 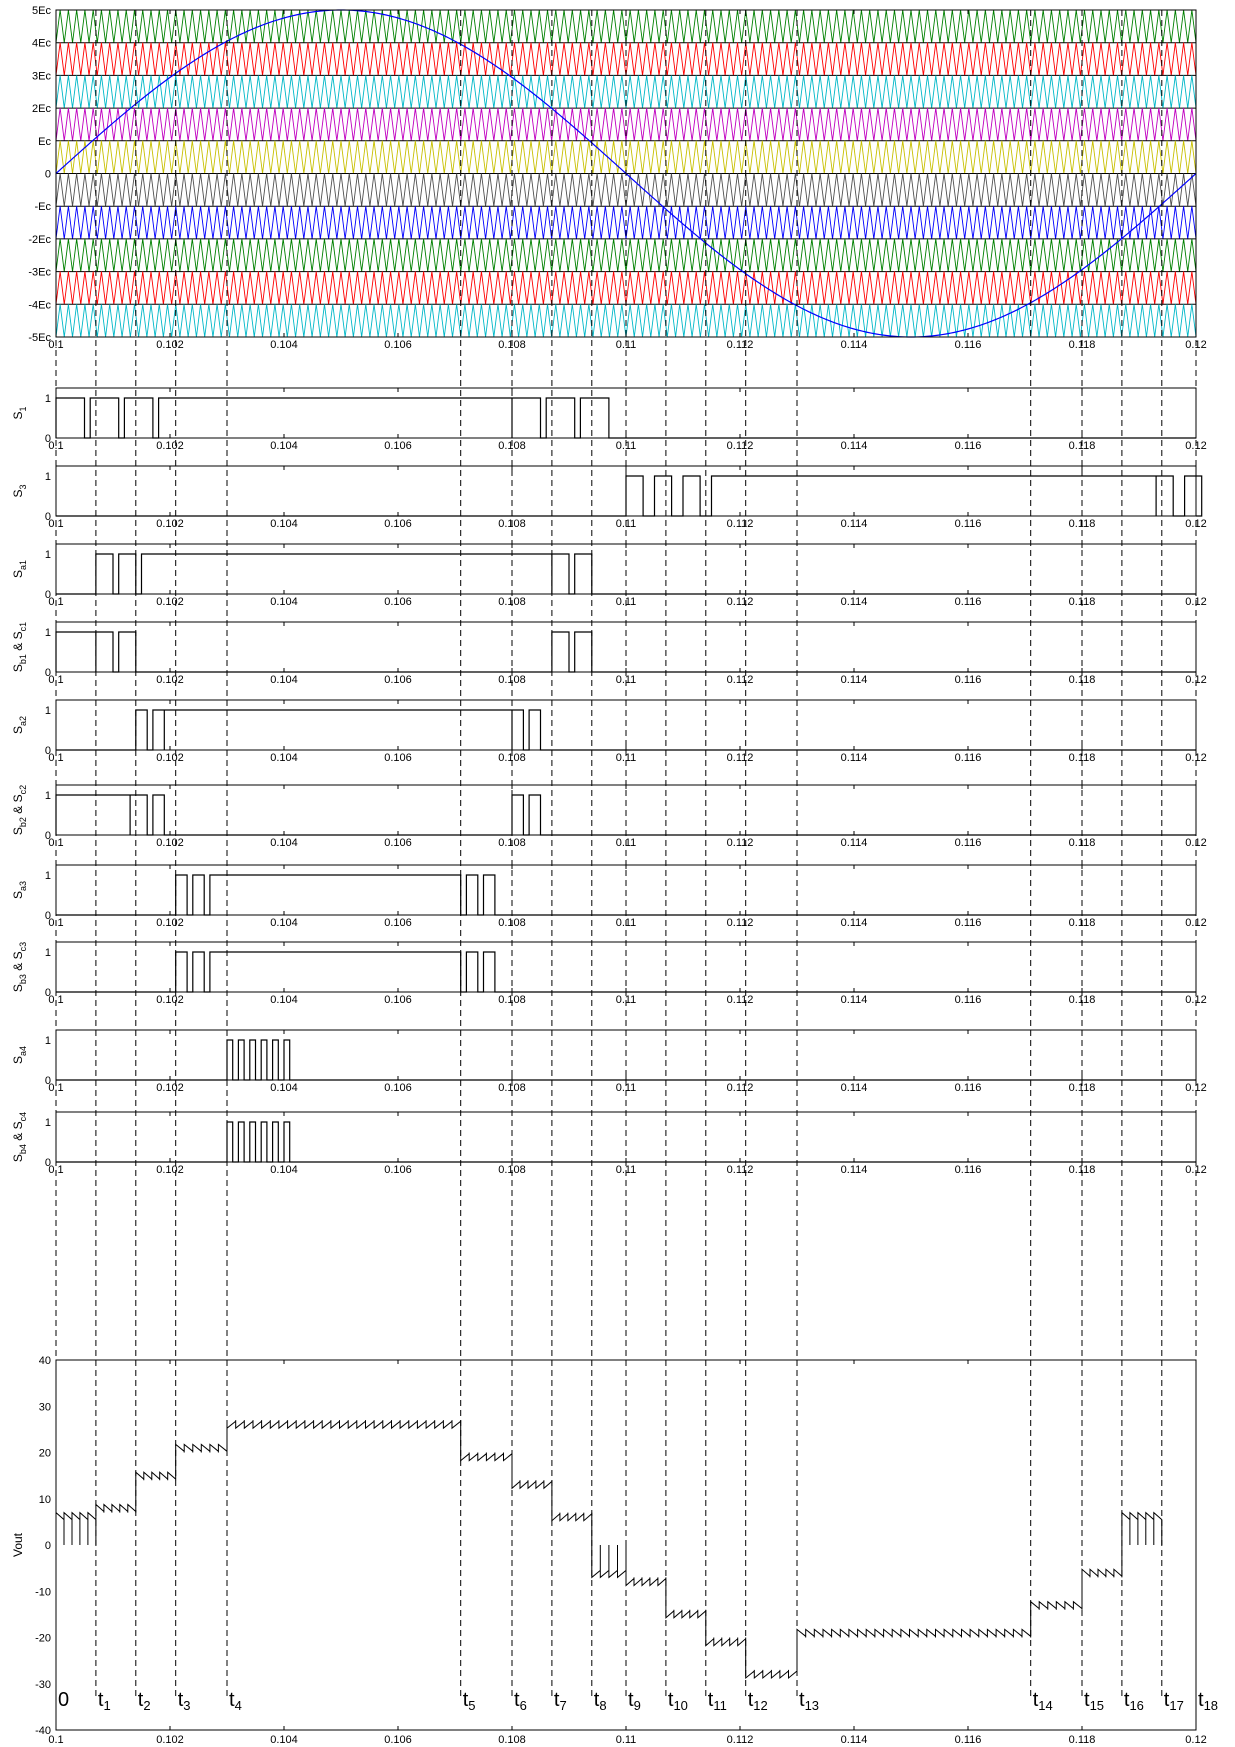 I want to click on x-tick-label: 0.1, so click(x=55, y=1088).